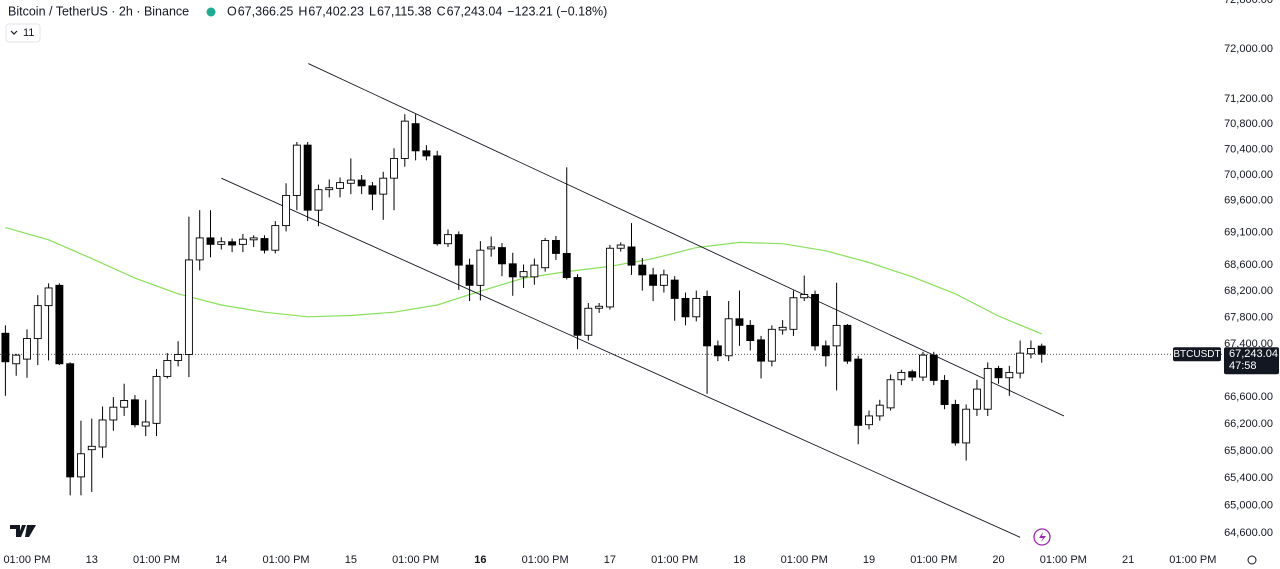  I want to click on symbol-label: BTCUSDT, so click(1196, 354).